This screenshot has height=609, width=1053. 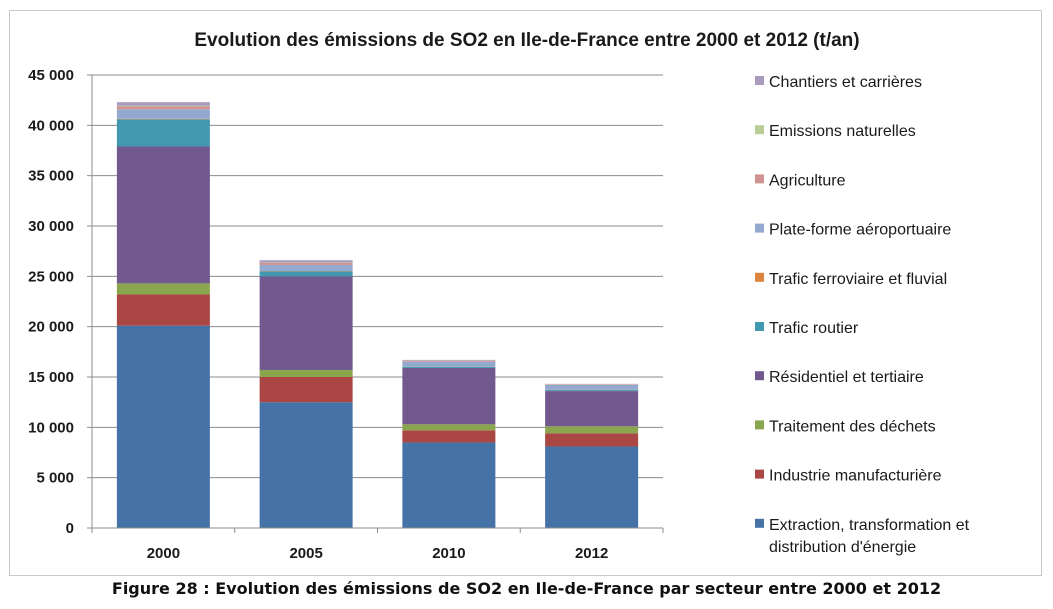 What do you see at coordinates (51, 327) in the screenshot?
I see `y-tick-label: 20 000` at bounding box center [51, 327].